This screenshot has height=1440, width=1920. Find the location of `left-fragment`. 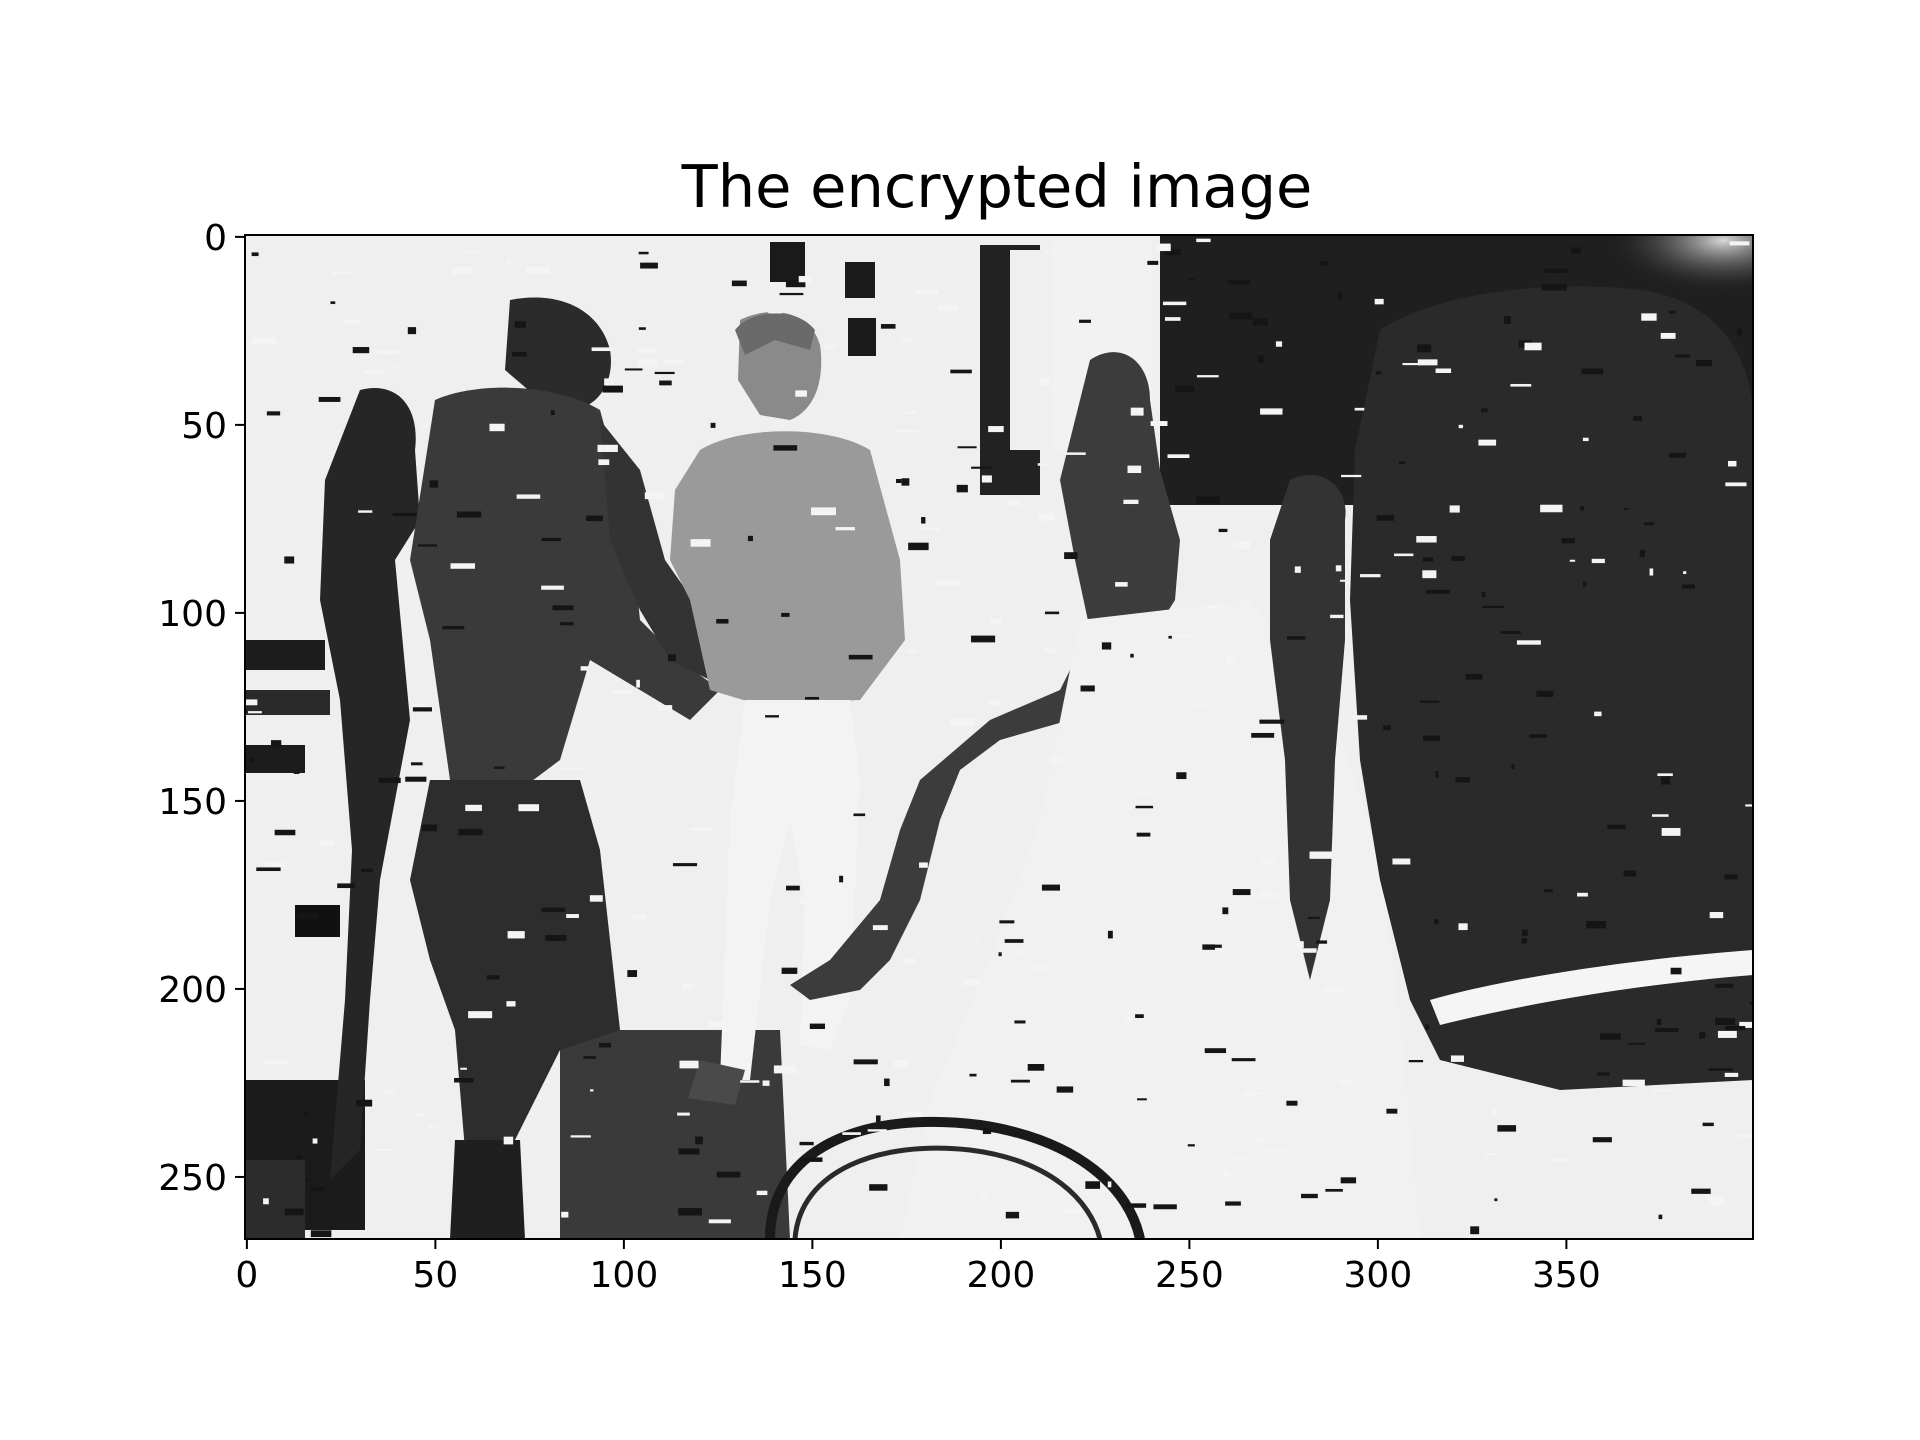

left-fragment is located at coordinates (287, 702).